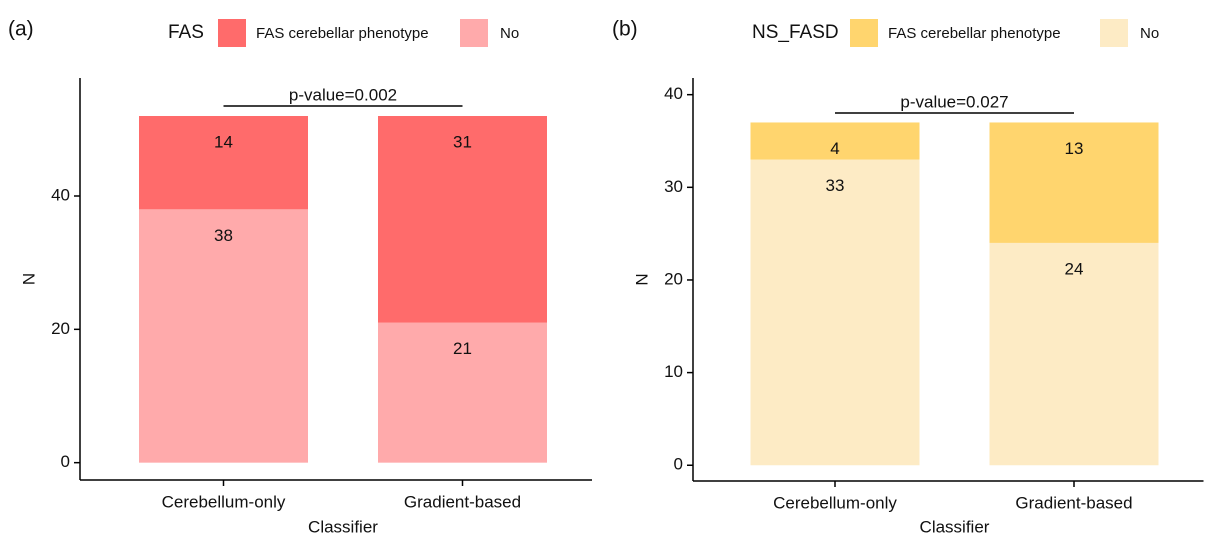 The image size is (1206, 540). I want to click on panel-label: (a), so click(21, 29).